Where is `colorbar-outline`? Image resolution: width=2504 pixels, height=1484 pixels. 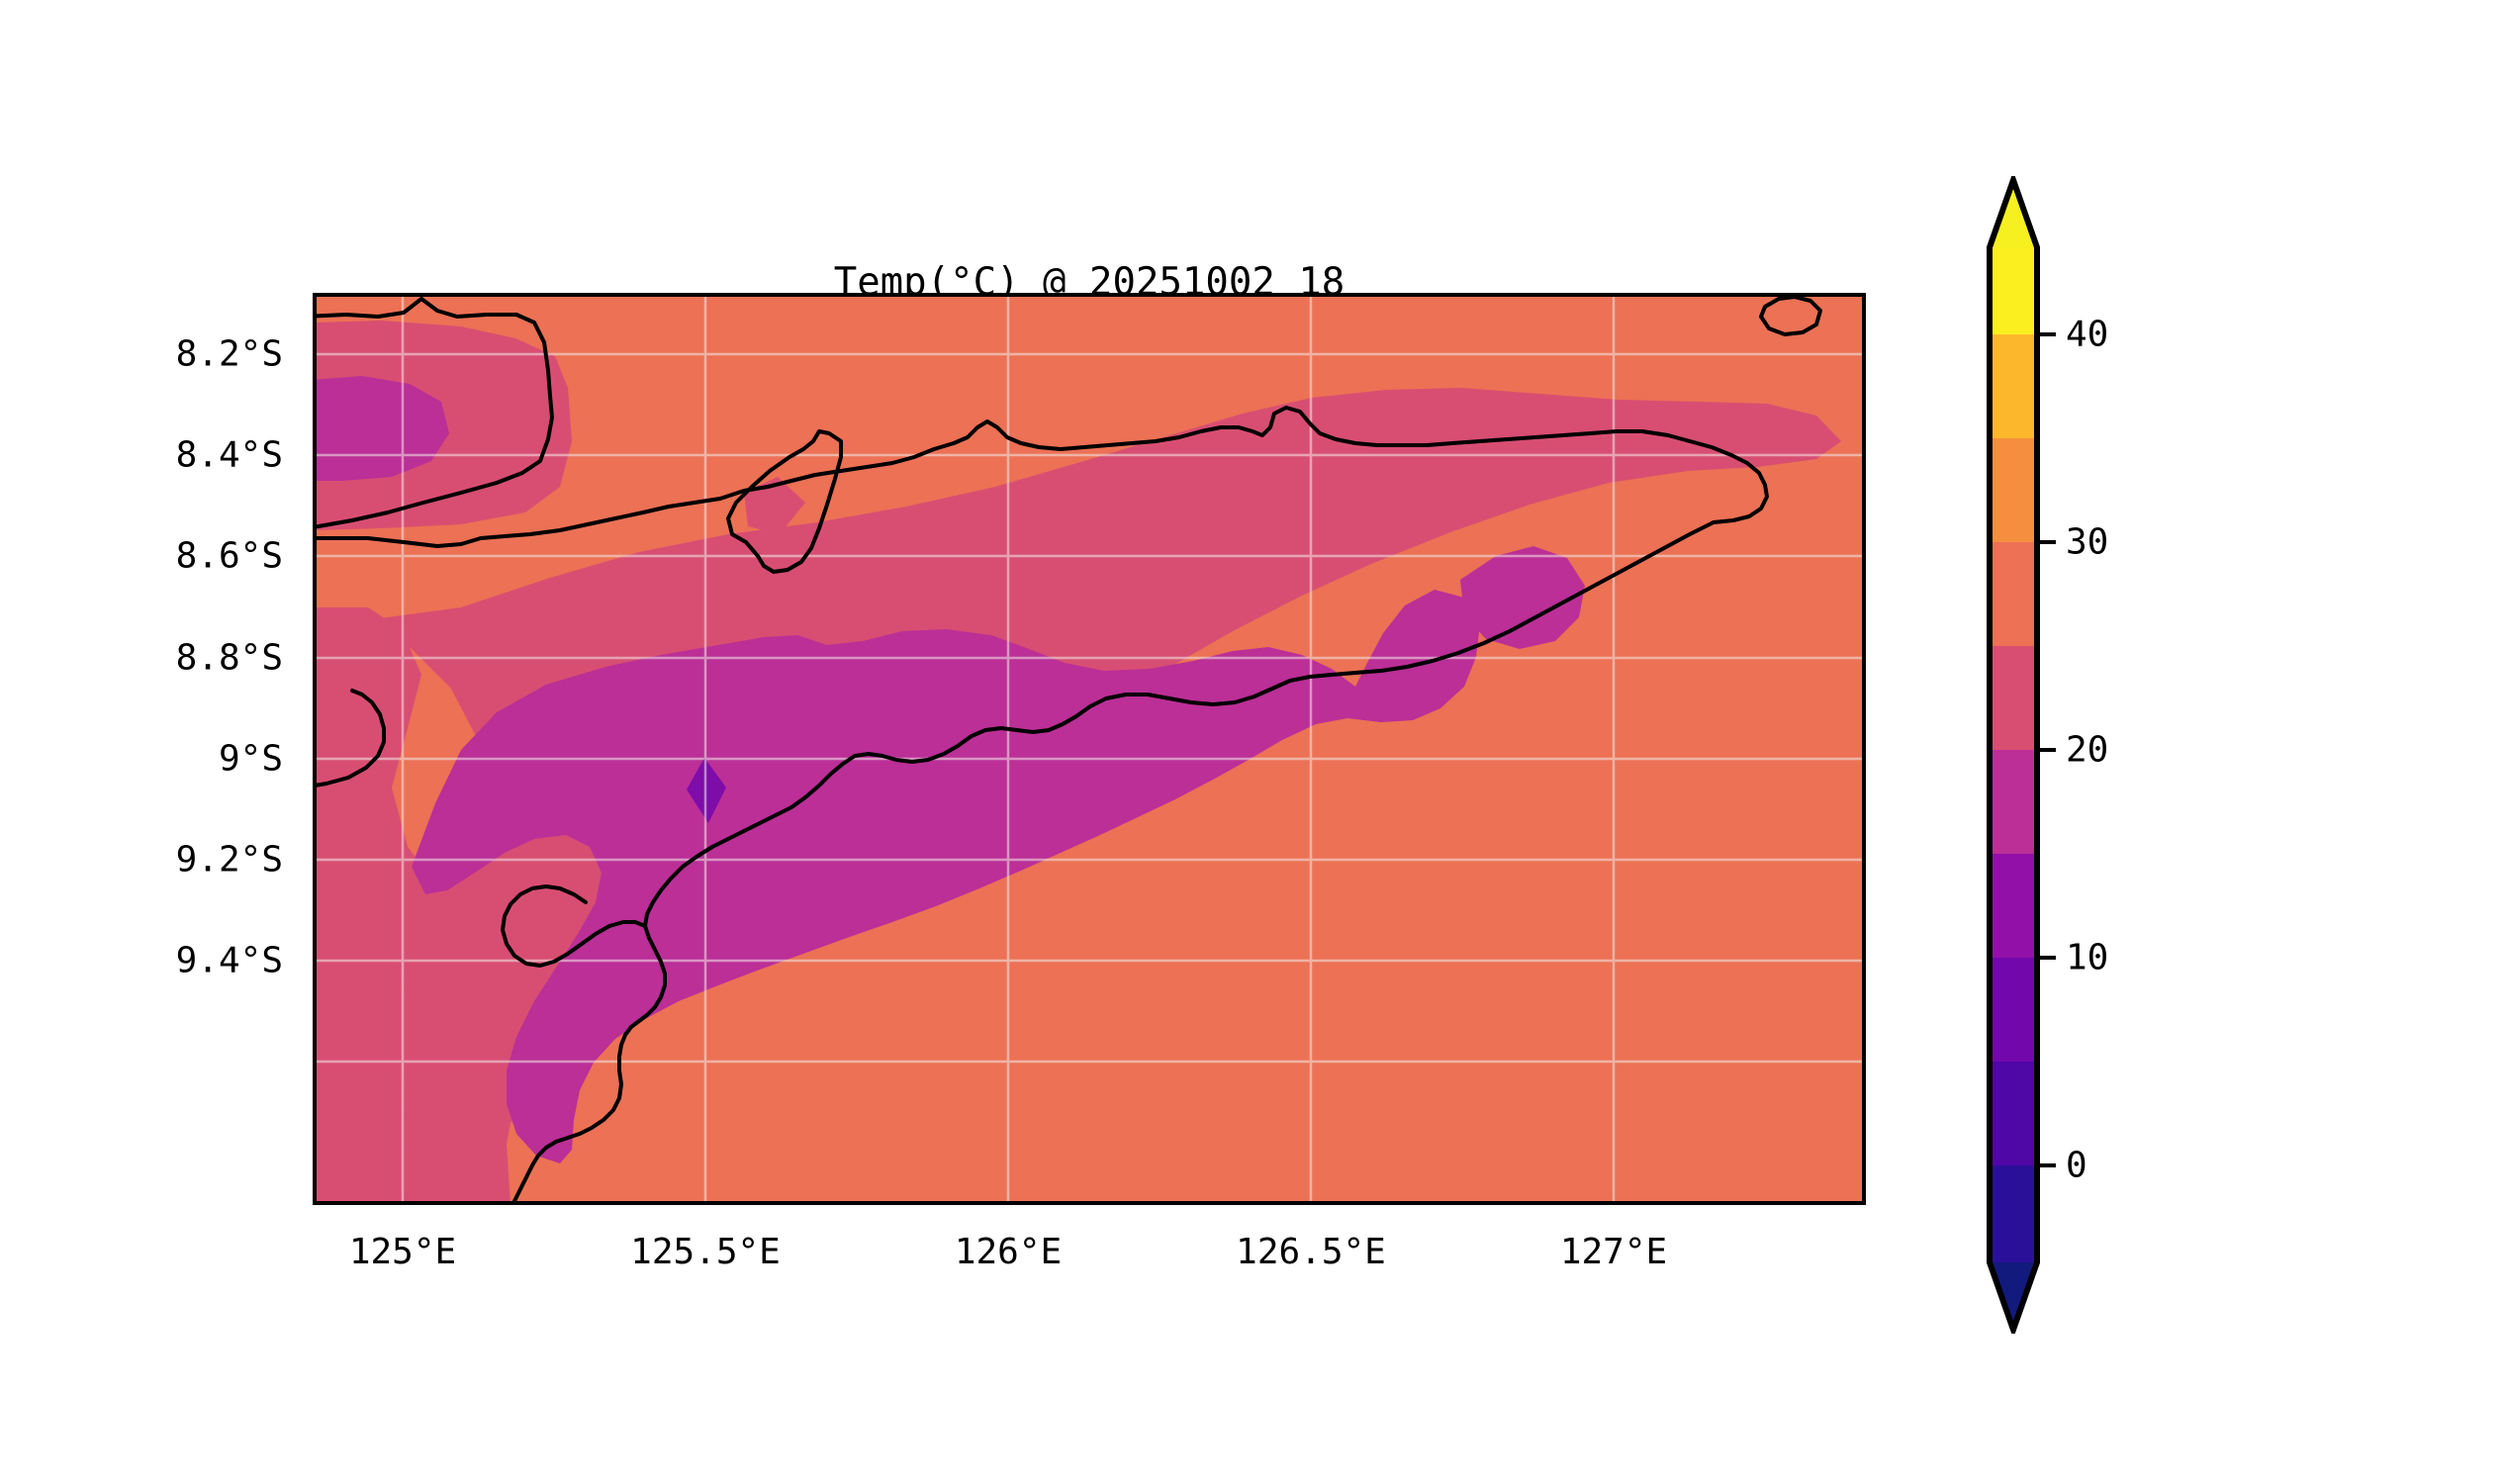
colorbar-outline is located at coordinates (2013, 755).